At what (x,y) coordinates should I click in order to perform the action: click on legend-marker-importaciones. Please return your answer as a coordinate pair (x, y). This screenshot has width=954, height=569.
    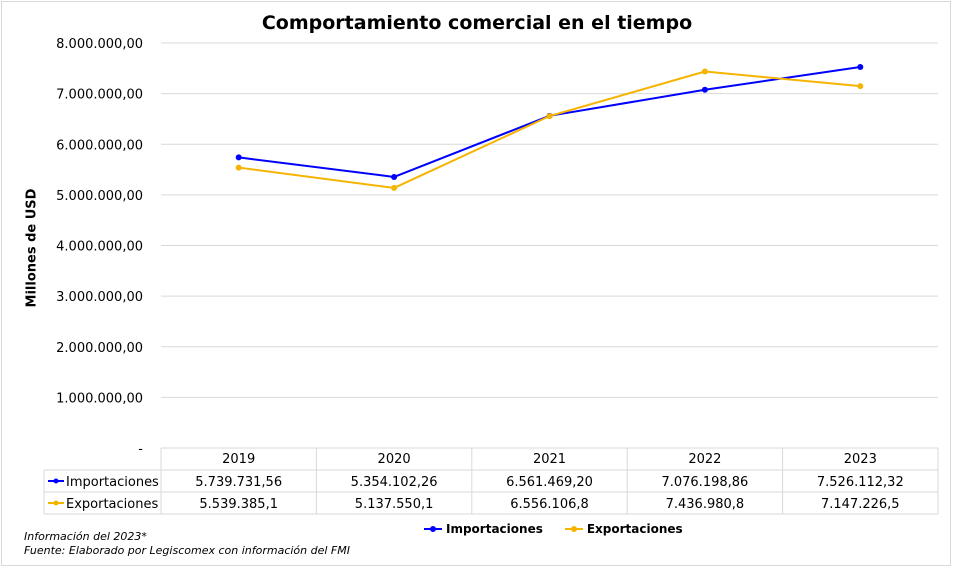
    Looking at the image, I should click on (433, 529).